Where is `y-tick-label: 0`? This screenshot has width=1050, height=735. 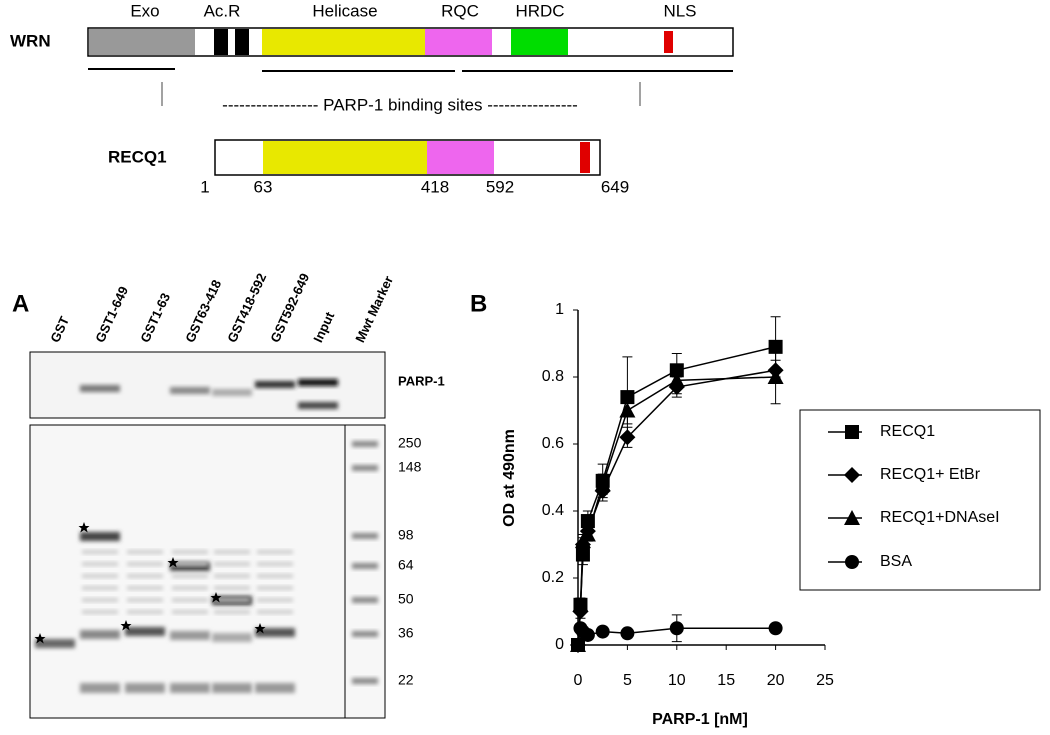 y-tick-label: 0 is located at coordinates (559, 644).